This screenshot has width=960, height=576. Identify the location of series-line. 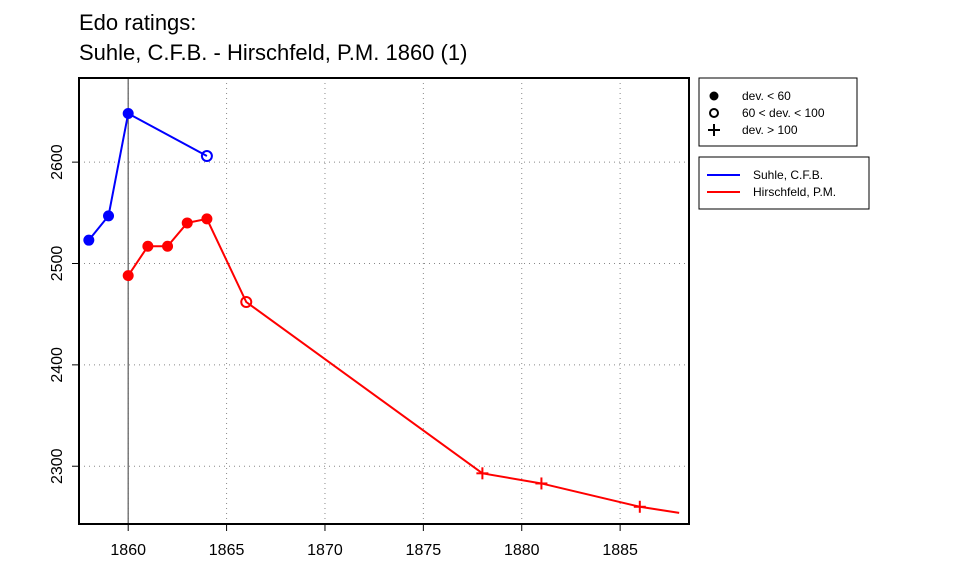
(148, 176).